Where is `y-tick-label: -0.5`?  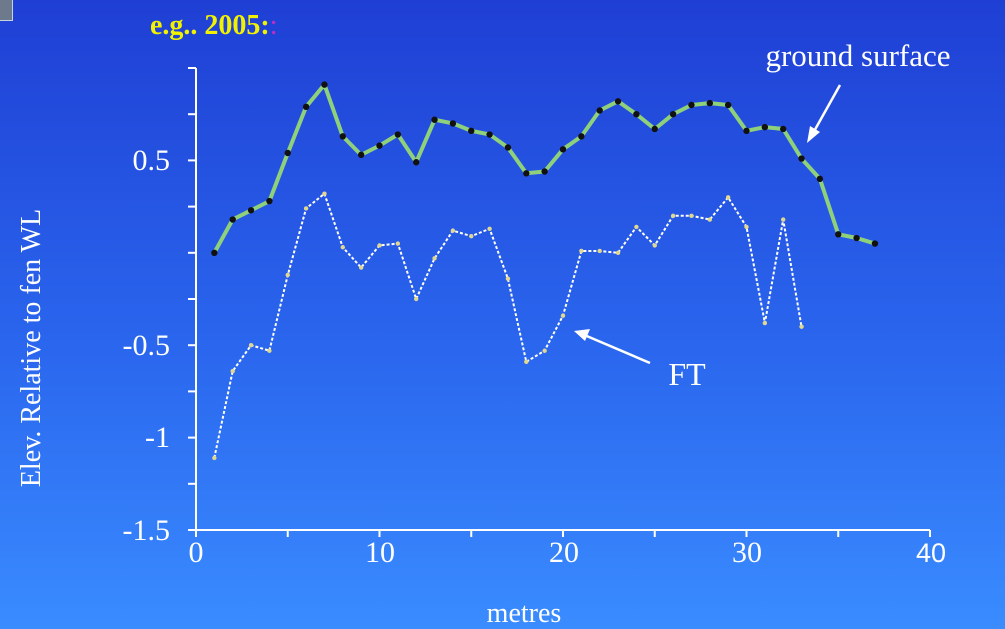
y-tick-label: -0.5 is located at coordinates (147, 345).